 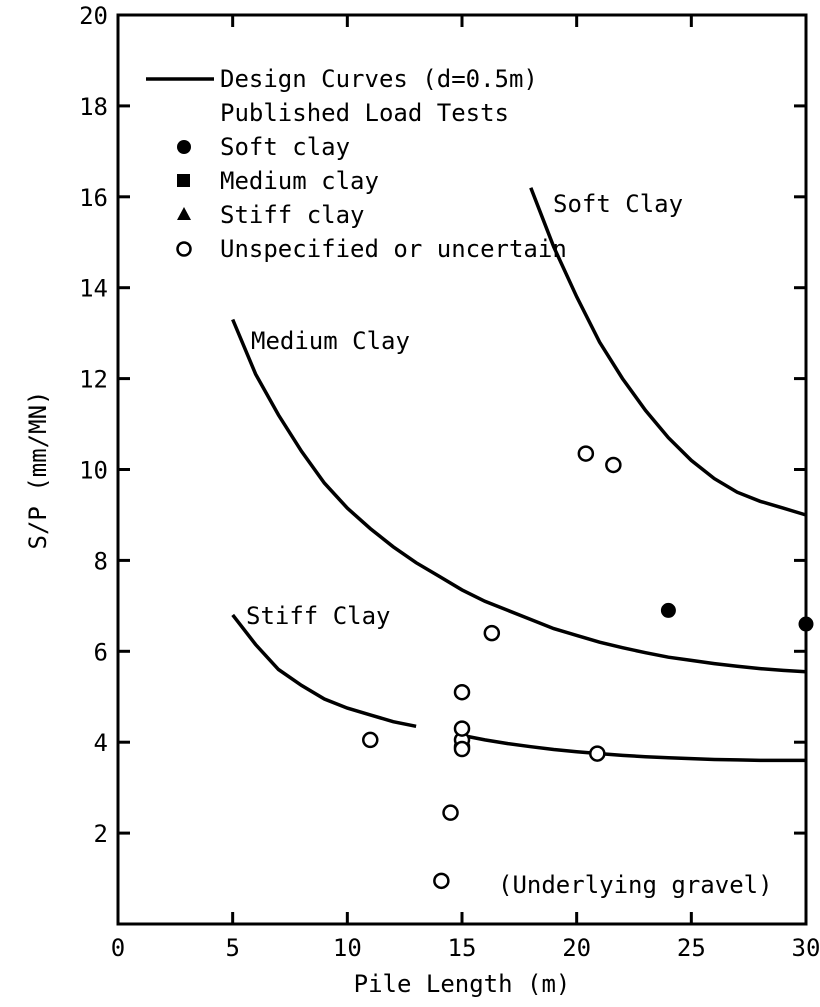 What do you see at coordinates (101, 561) in the screenshot?
I see `y-tick-label: 8` at bounding box center [101, 561].